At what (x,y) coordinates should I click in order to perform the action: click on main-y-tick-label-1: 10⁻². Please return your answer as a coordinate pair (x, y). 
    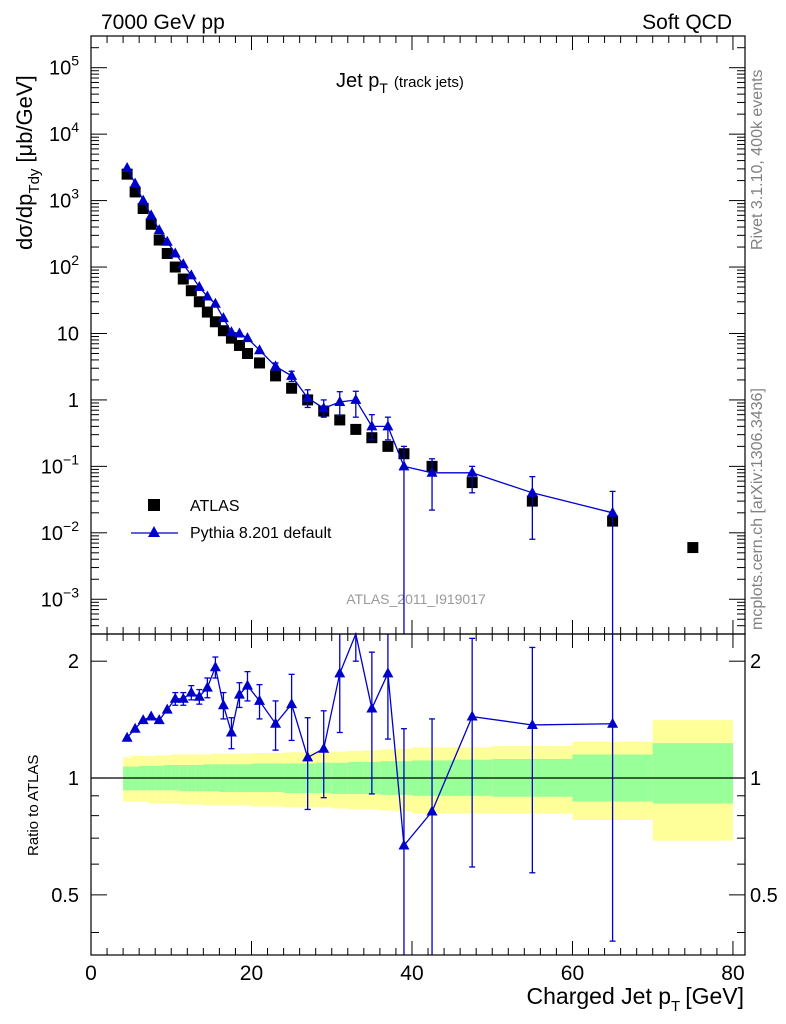
    Looking at the image, I should click on (60, 531).